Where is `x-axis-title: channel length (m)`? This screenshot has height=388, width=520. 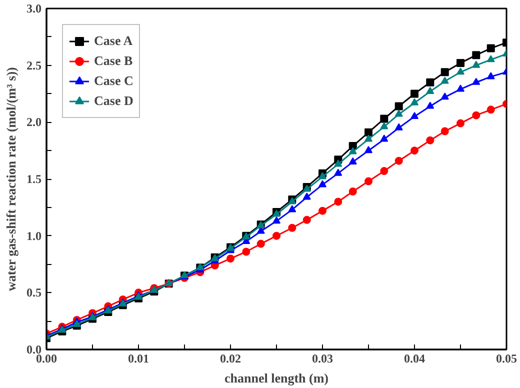 x-axis-title: channel length (m) is located at coordinates (276, 378).